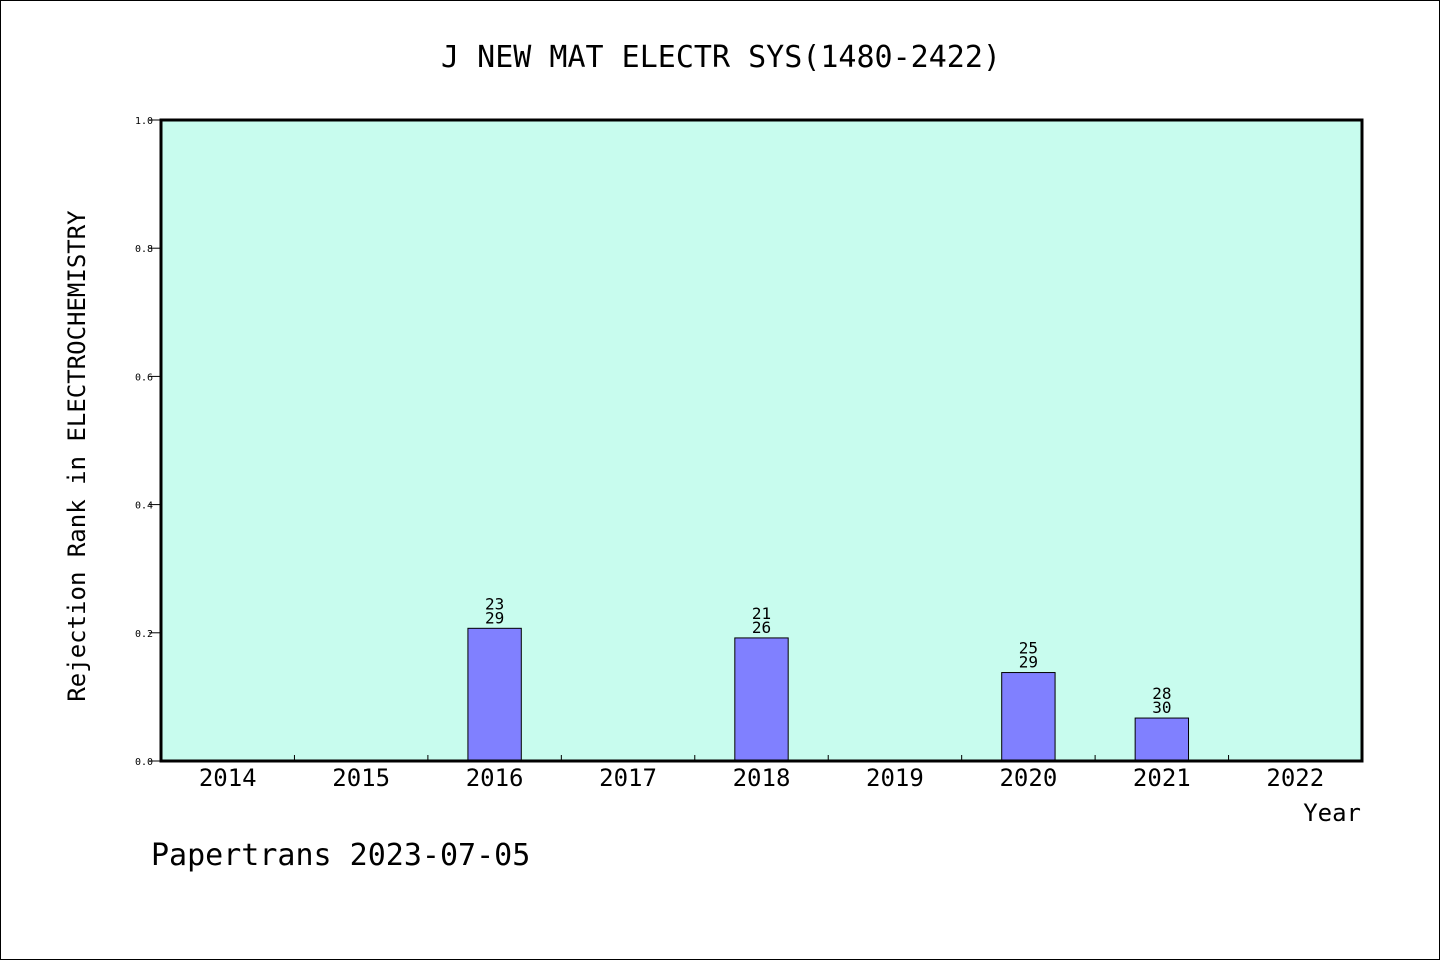 The image size is (1440, 961). I want to click on bar-2021, so click(1162, 739).